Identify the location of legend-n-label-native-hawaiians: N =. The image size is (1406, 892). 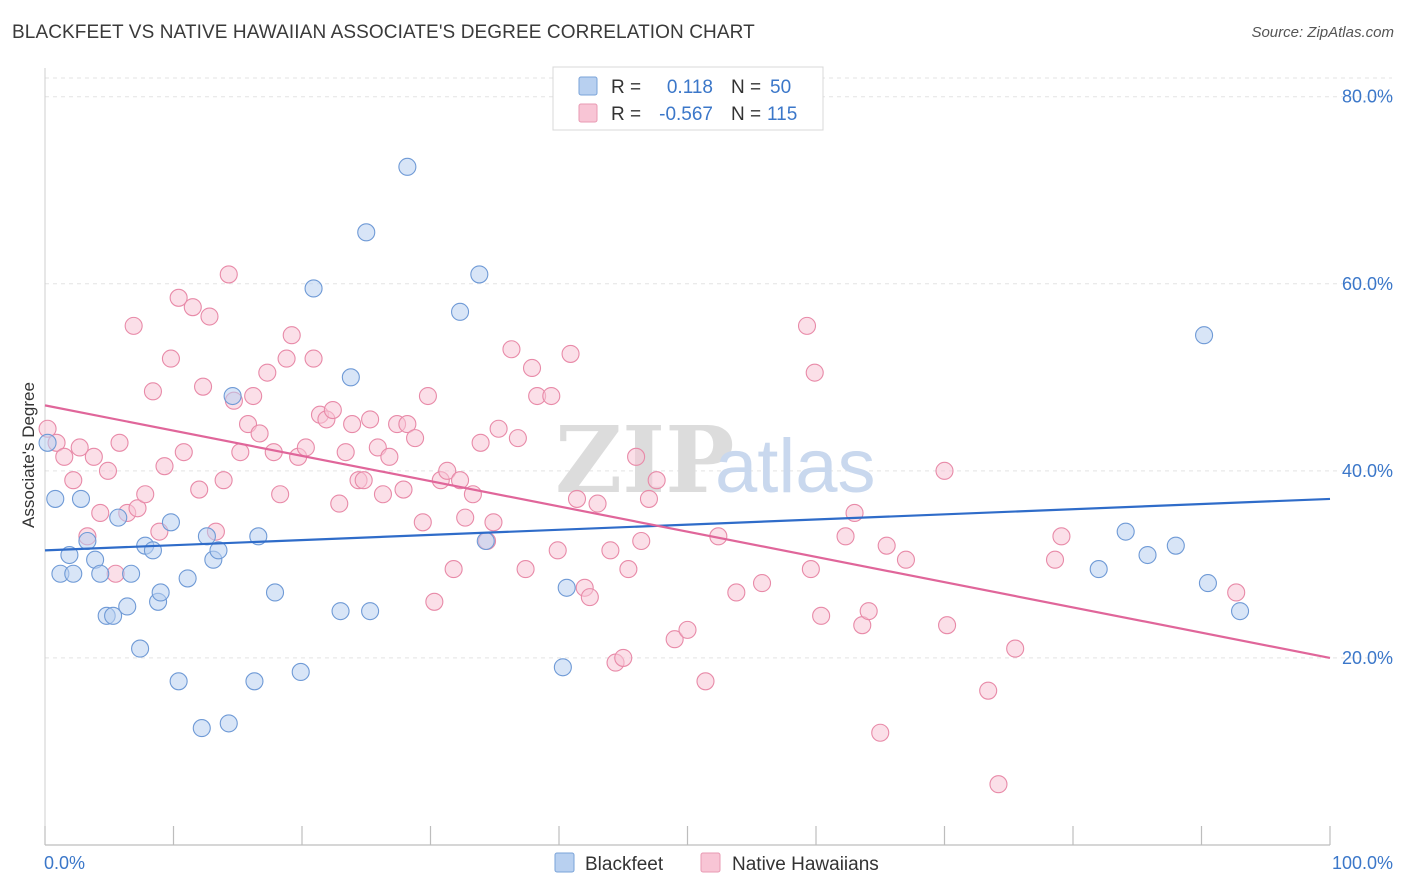
(746, 114).